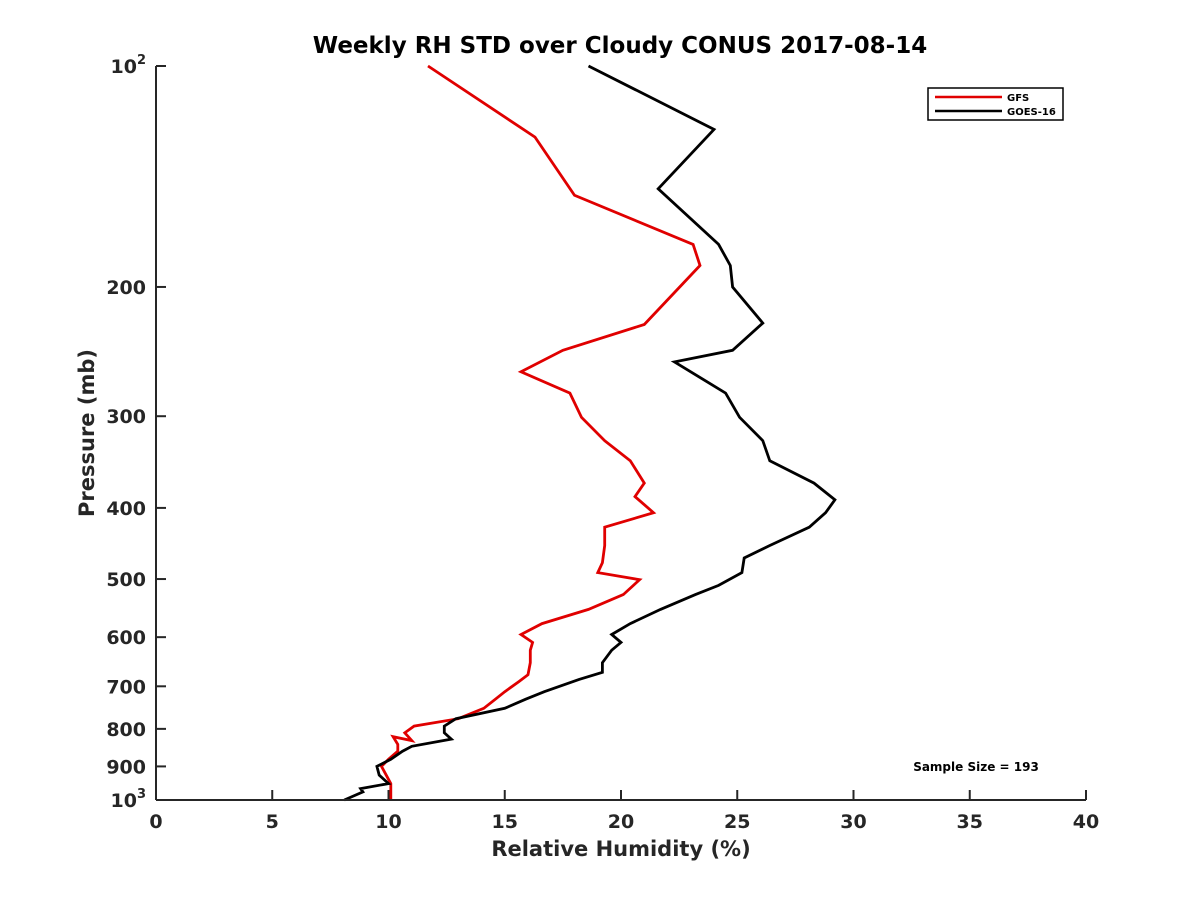 The image size is (1200, 900). What do you see at coordinates (129, 65) in the screenshot?
I see `y-tick-label: 10²` at bounding box center [129, 65].